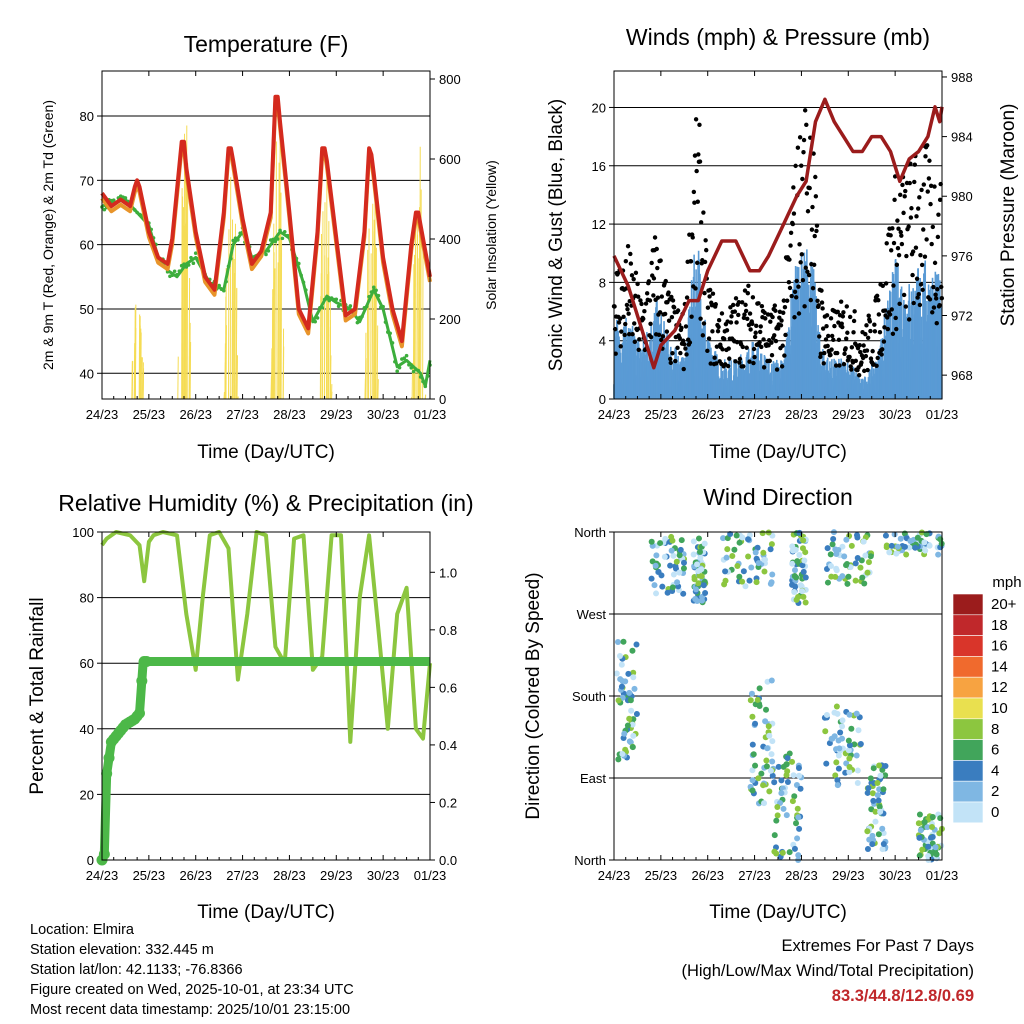 Image resolution: width=1024 pixels, height=1024 pixels. I want to click on colorbar-label: 12, so click(999, 687).